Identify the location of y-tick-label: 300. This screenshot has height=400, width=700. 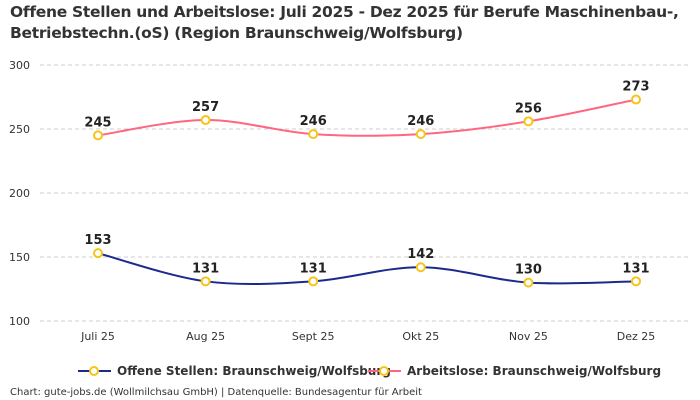
(19, 65).